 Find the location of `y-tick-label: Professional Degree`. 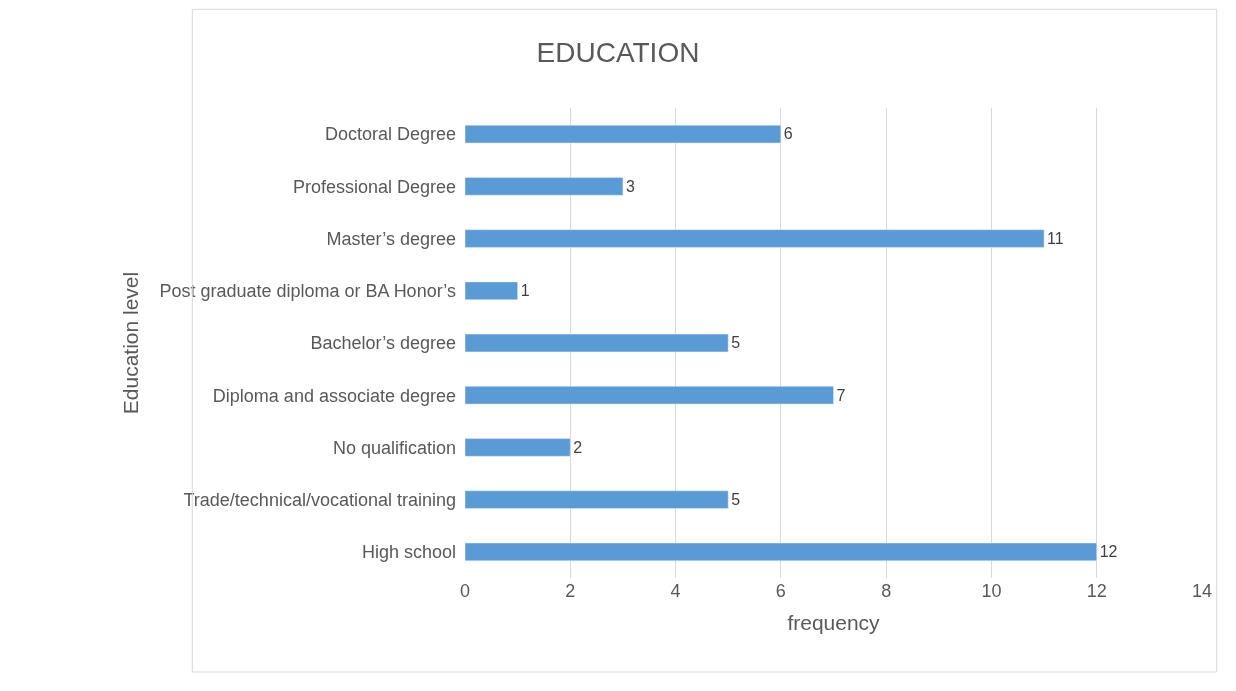

y-tick-label: Professional Degree is located at coordinates (374, 186).